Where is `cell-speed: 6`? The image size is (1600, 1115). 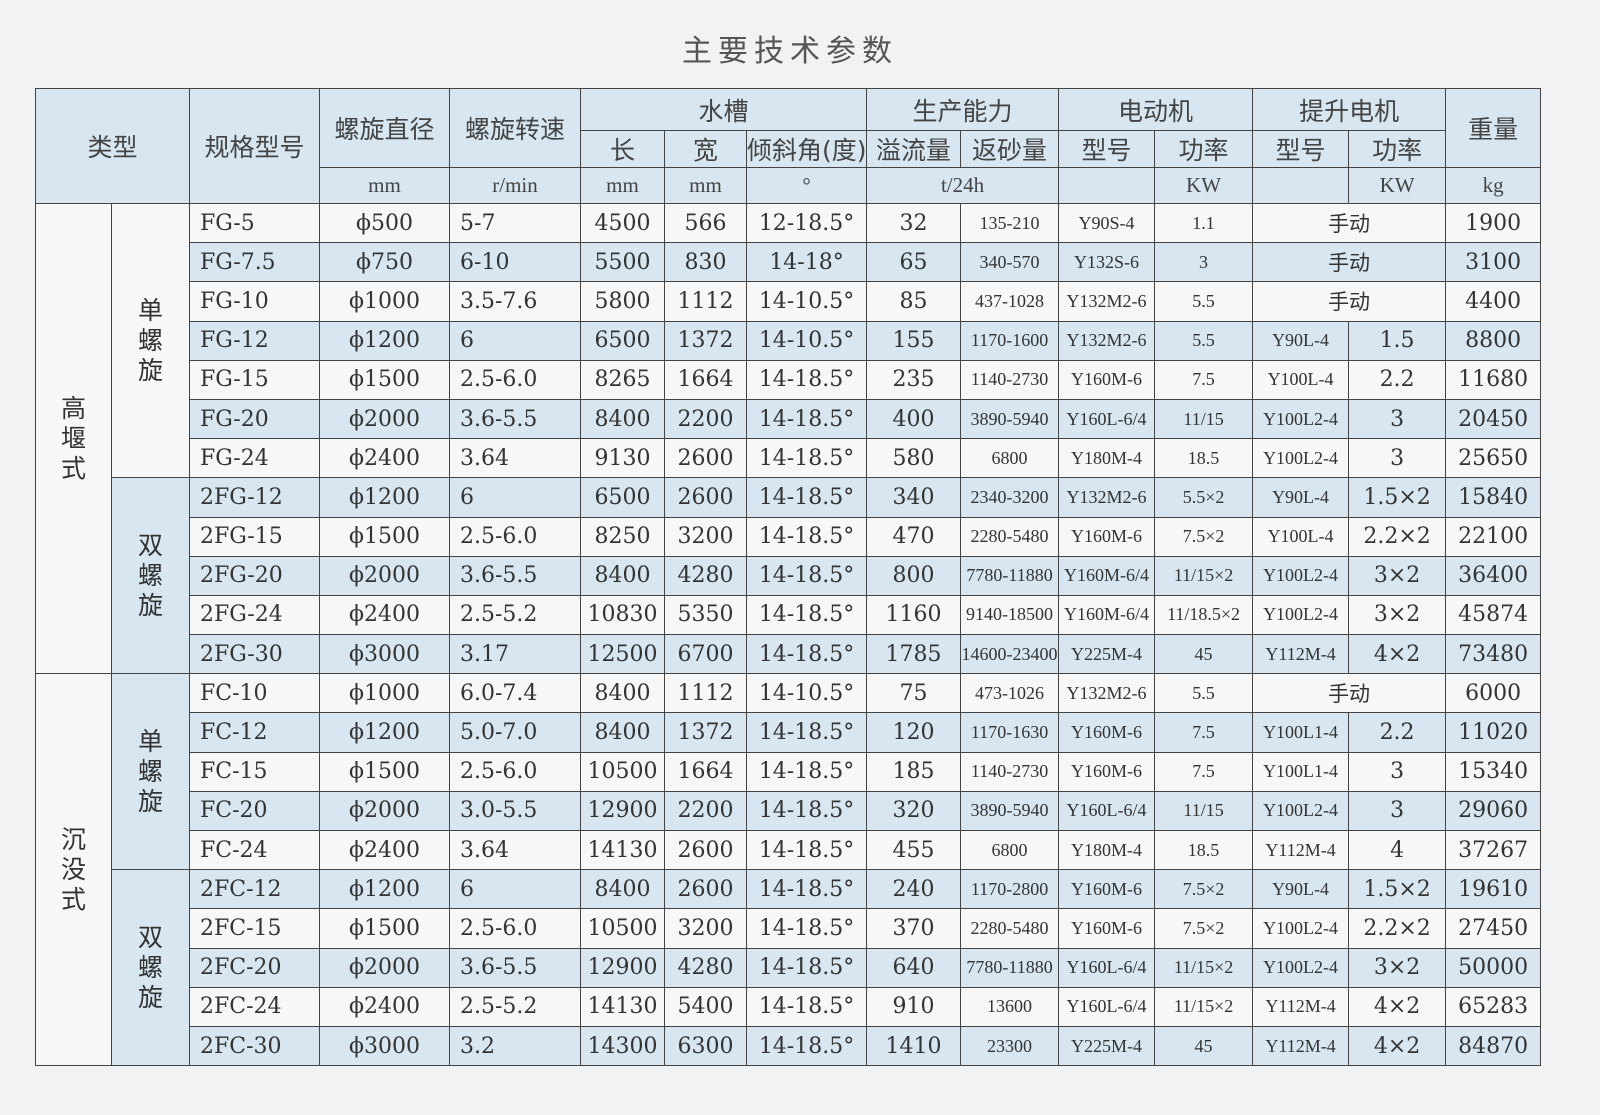 cell-speed: 6 is located at coordinates (515, 340).